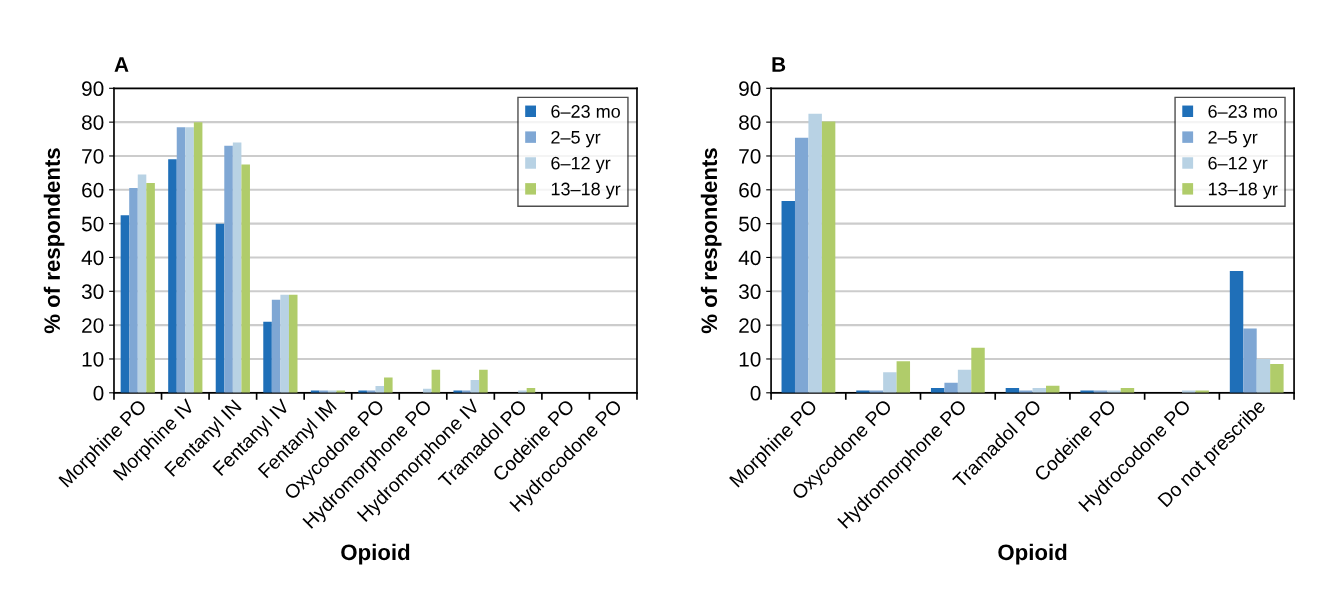 This screenshot has width=1341, height=609. I want to click on chart-title: A, so click(121, 64).